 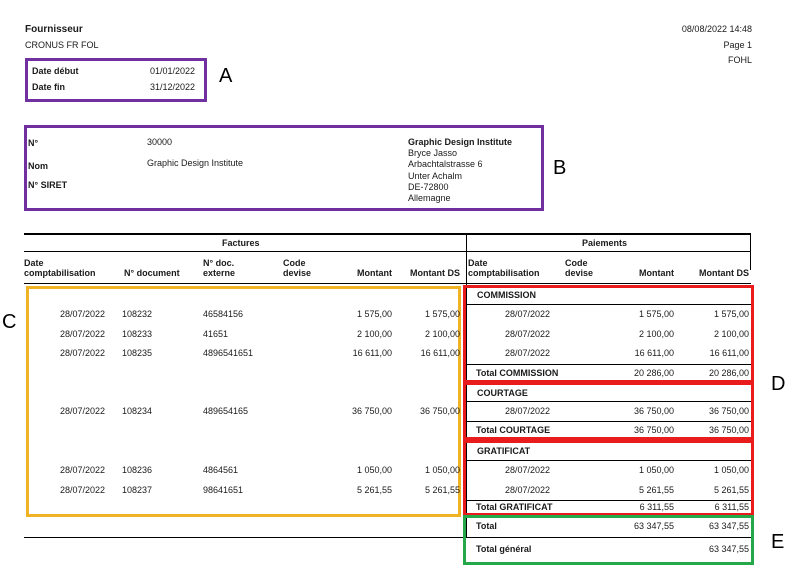 I want to click on callout-d: D, so click(x=778, y=384).